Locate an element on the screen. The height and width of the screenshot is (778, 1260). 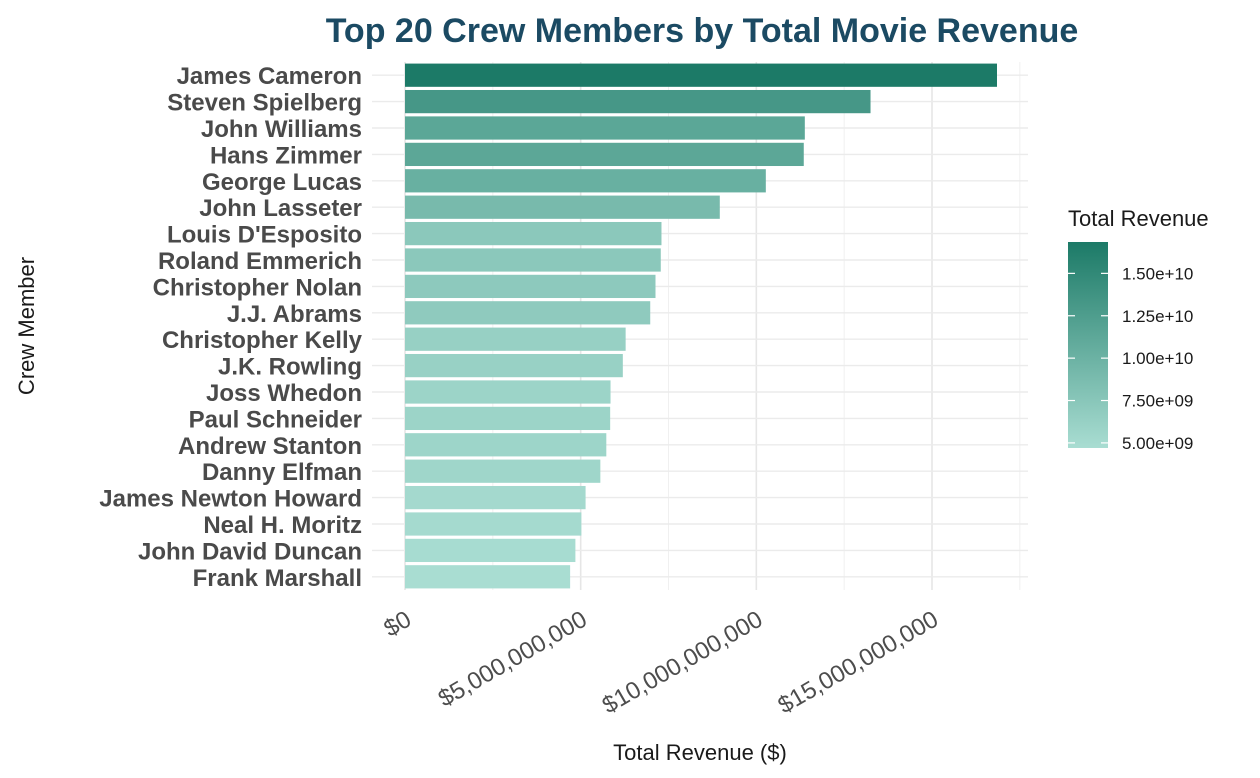
legend-tick-label: 7.50e+09 is located at coordinates (1157, 401).